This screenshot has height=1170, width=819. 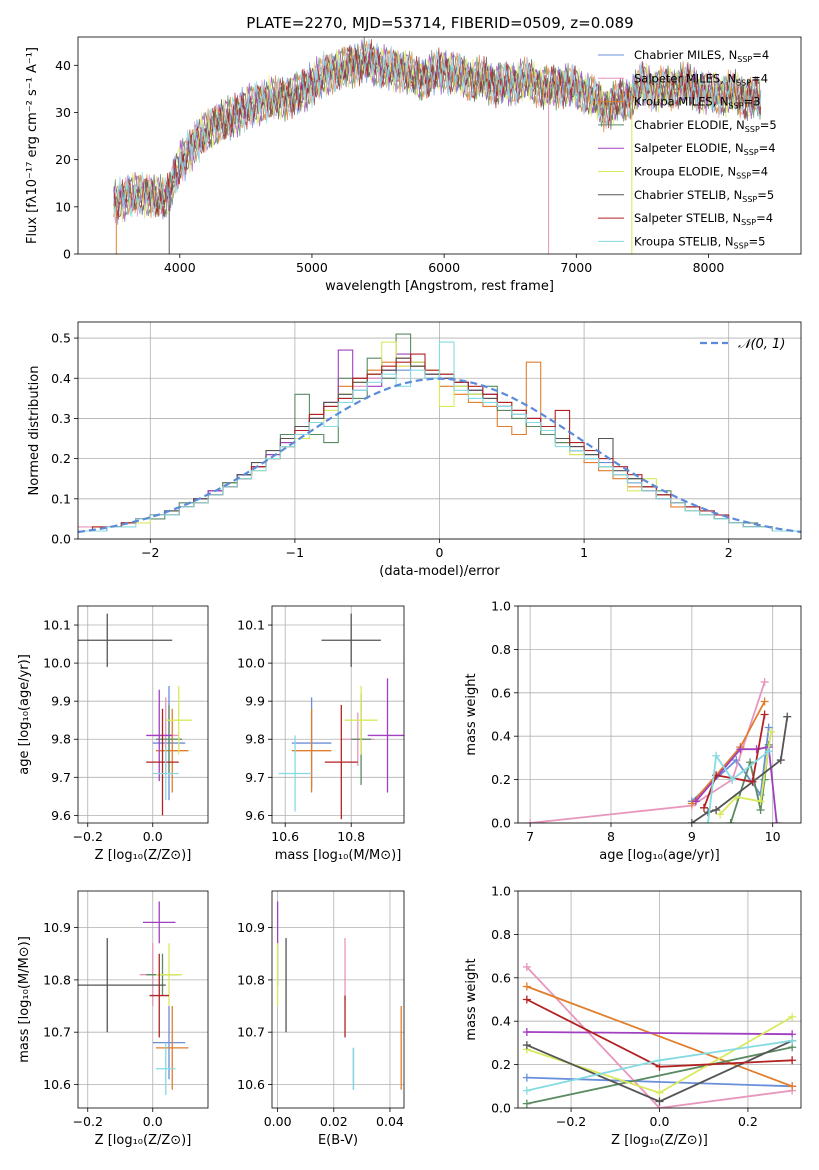 I want to click on mass-vs-ebv-xlabel: E(B-V), so click(x=338, y=1140).